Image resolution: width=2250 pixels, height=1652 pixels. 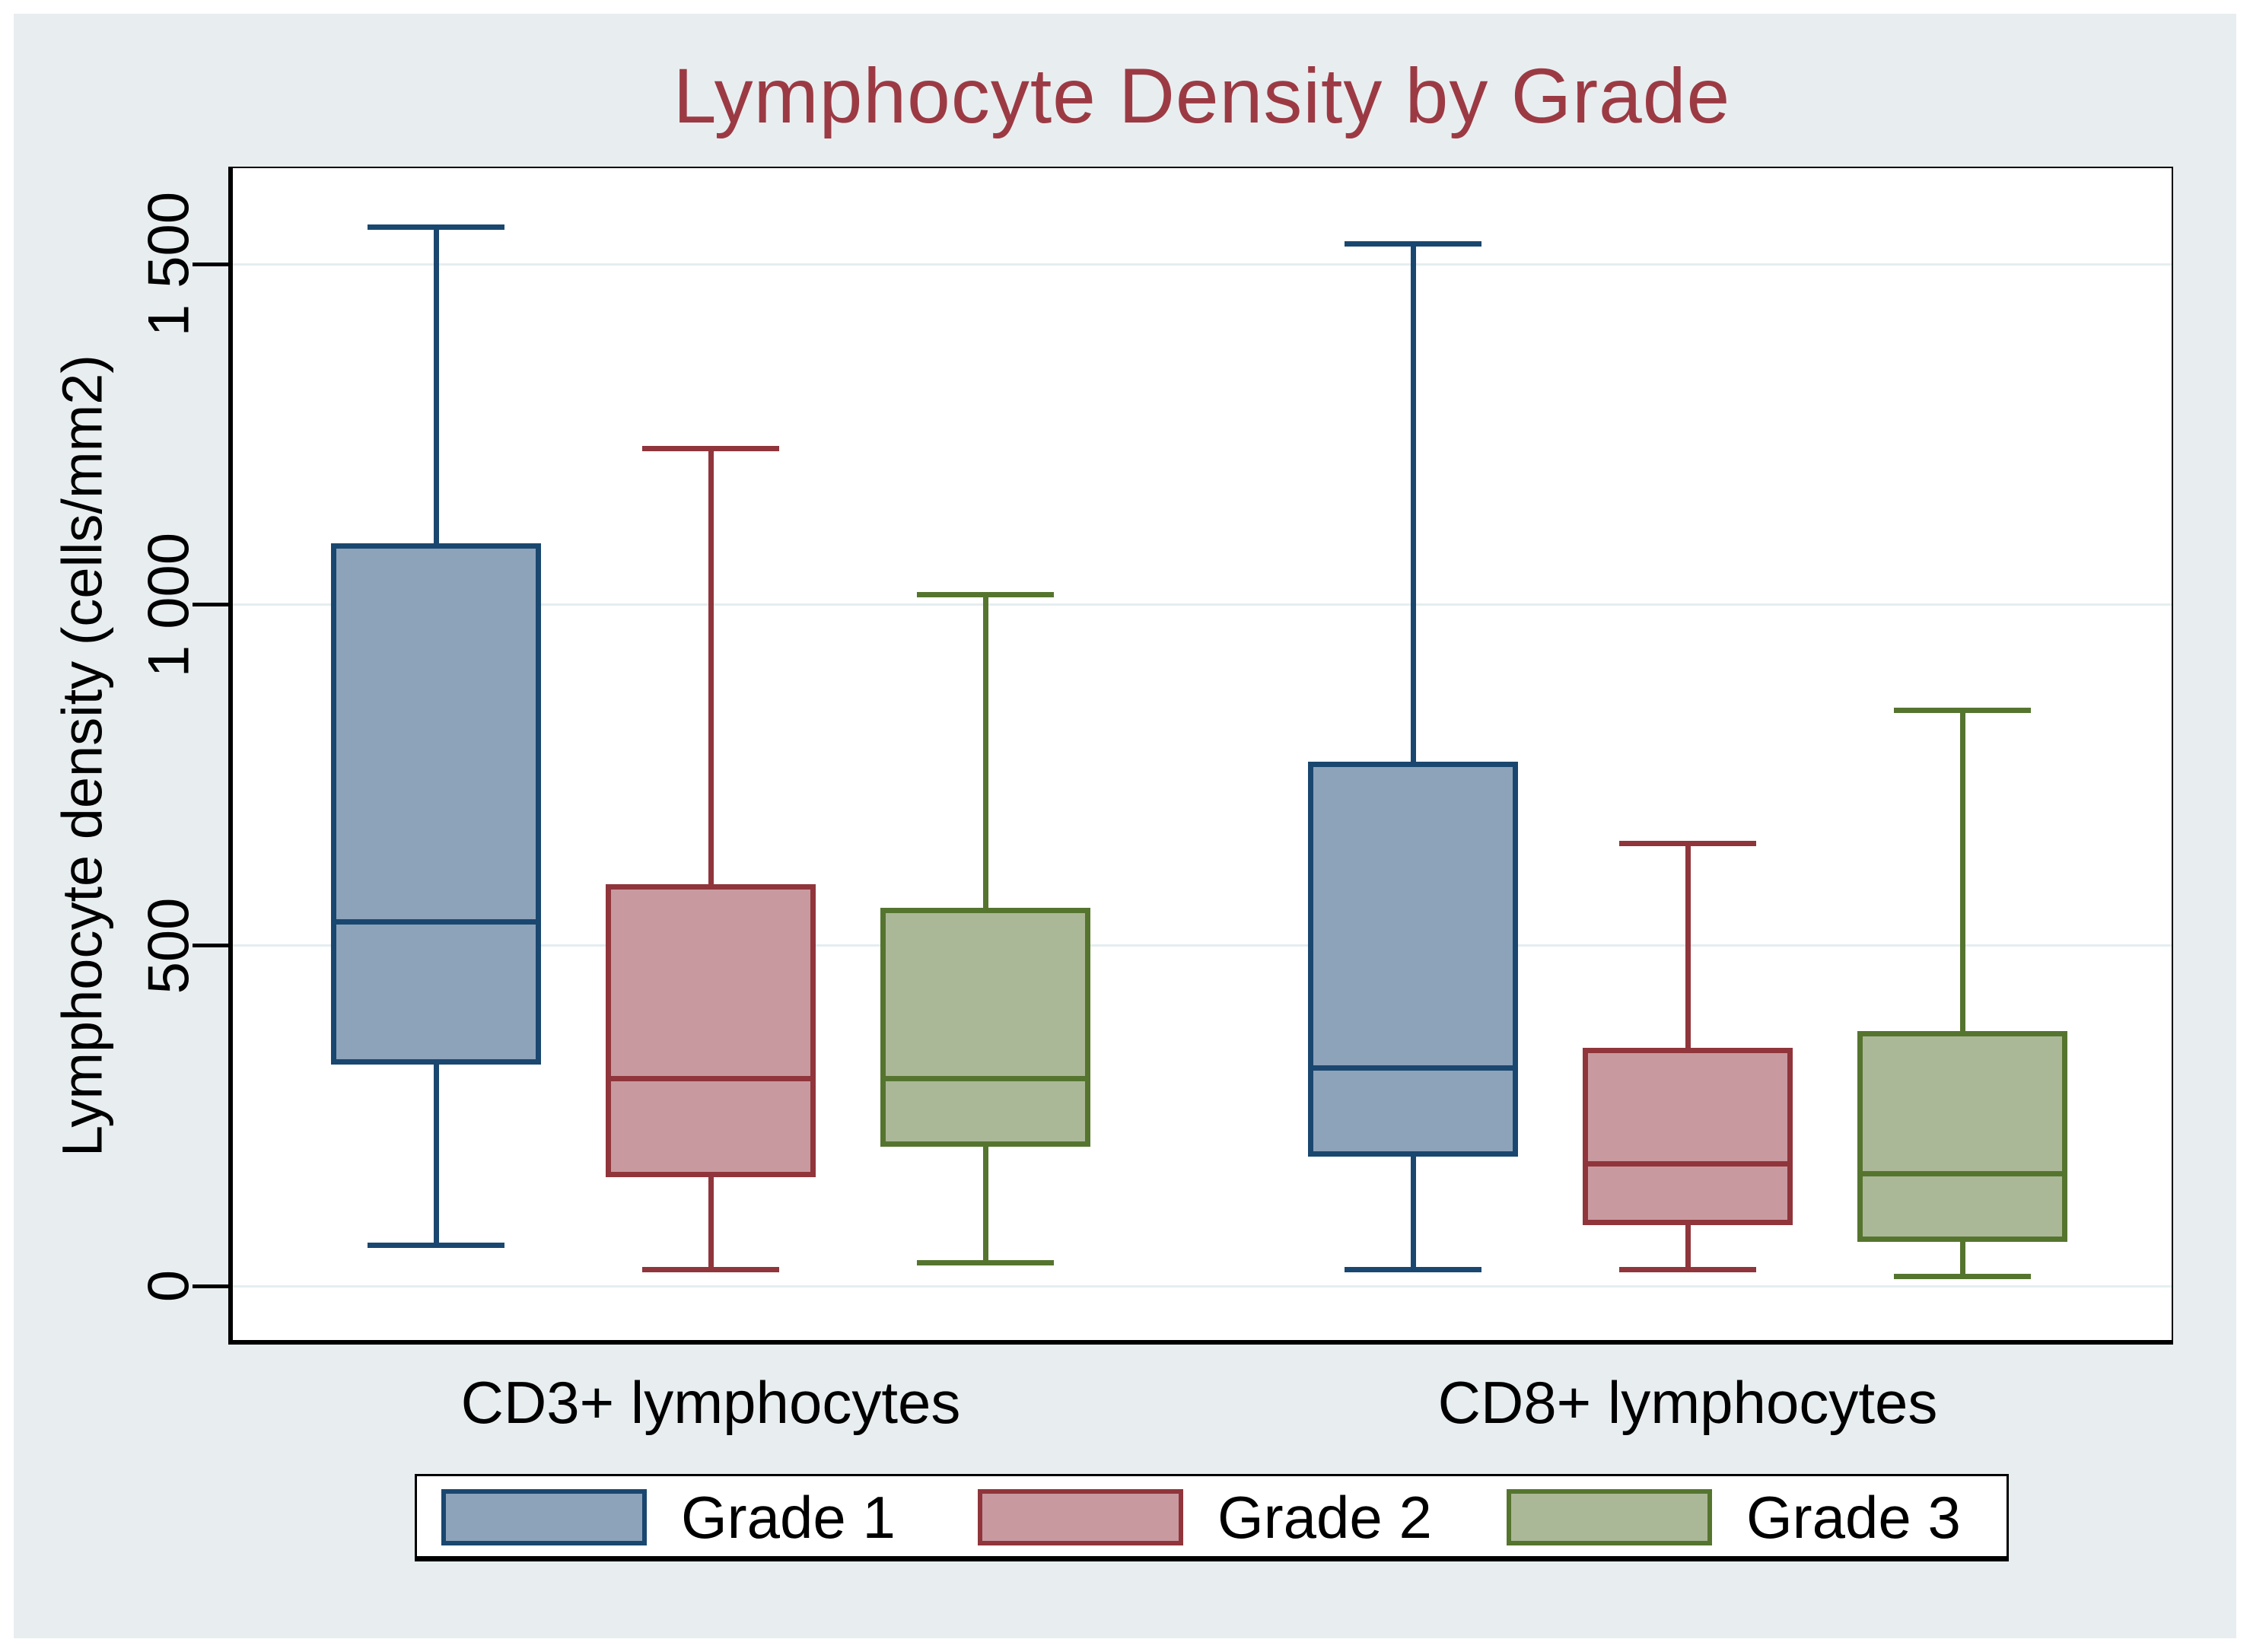 I want to click on whisker-upper-grade3-cd3, so click(x=985, y=751).